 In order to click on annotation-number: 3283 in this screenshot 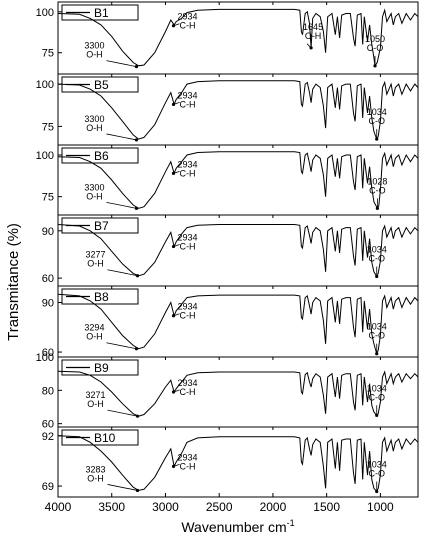, I will do `click(96, 469)`.